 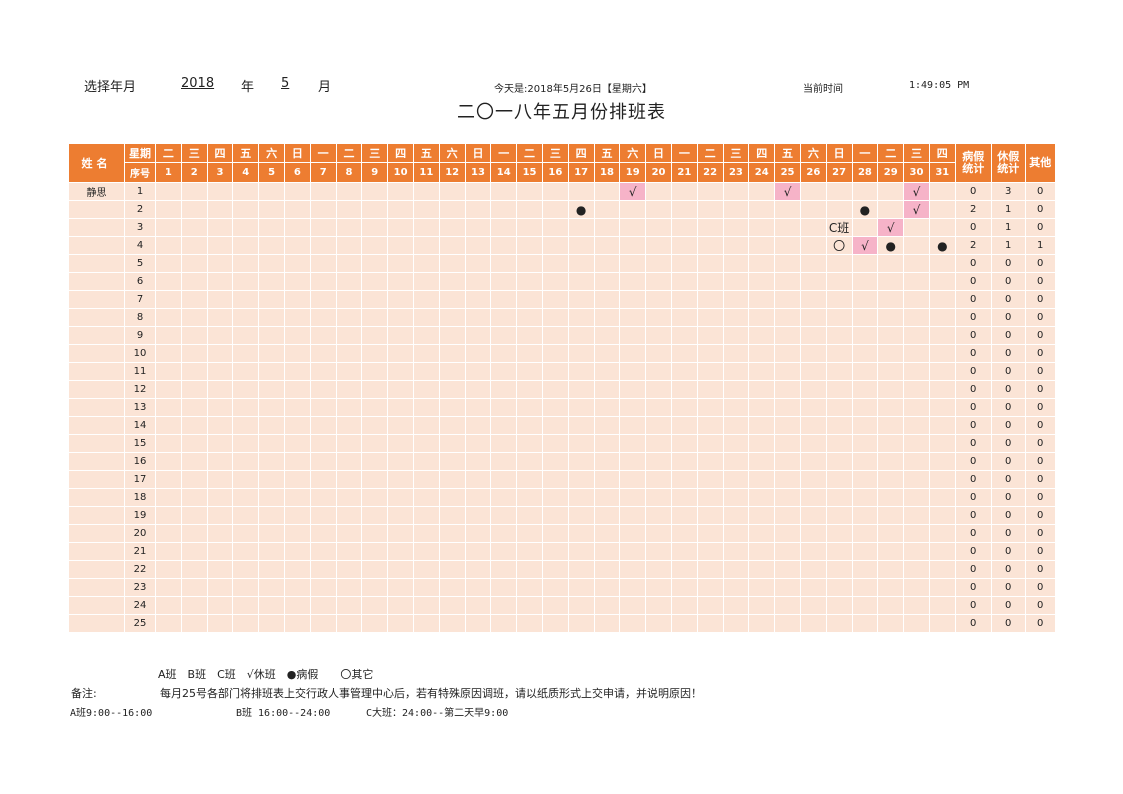 What do you see at coordinates (198, 83) in the screenshot?
I see `year-input: 2018` at bounding box center [198, 83].